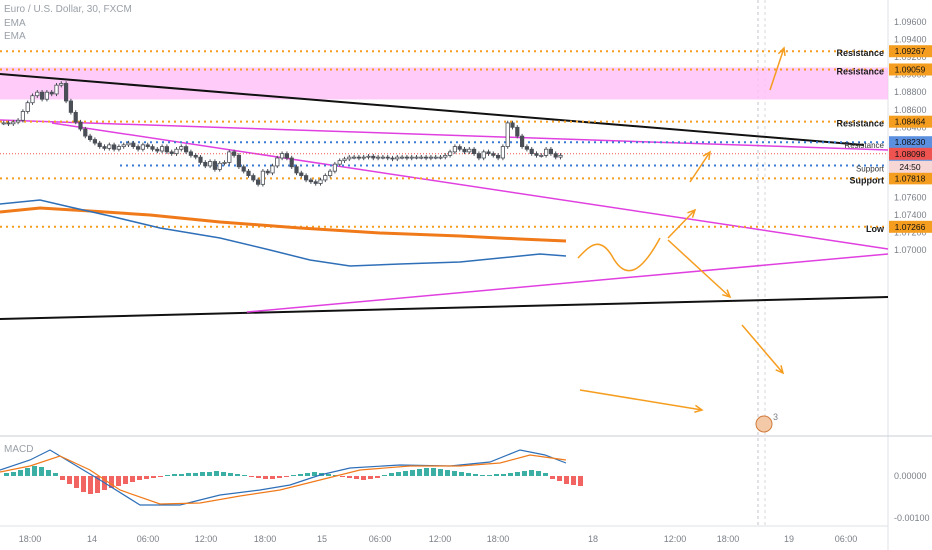 This screenshot has width=932, height=550. I want to click on time-tick: 18:00, so click(30, 539).